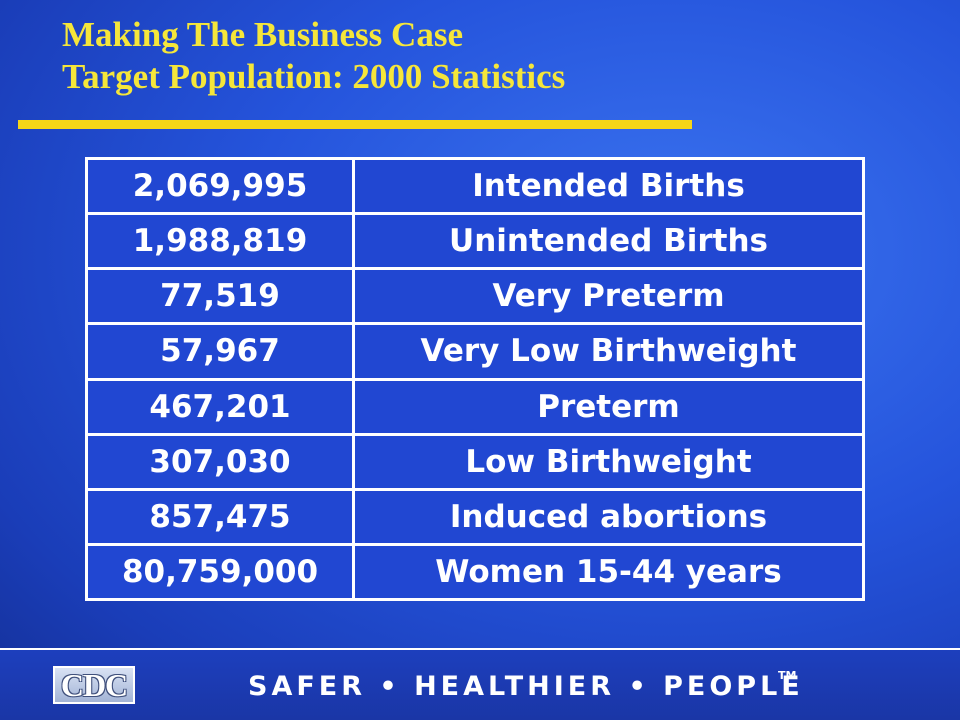 The image size is (960, 720). Describe the element at coordinates (262, 34) in the screenshot. I see `title-line-1: Making The Business Case` at that location.